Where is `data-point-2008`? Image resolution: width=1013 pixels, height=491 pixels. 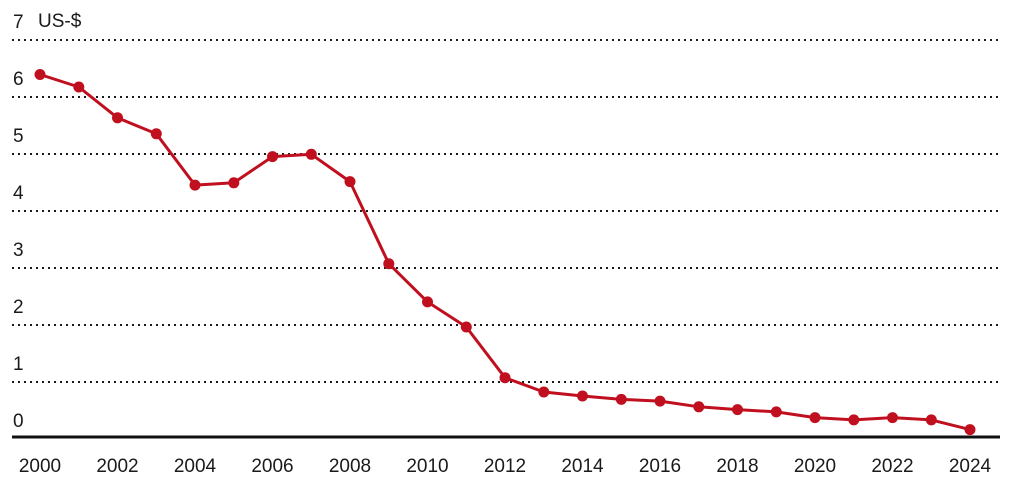 data-point-2008 is located at coordinates (350, 182).